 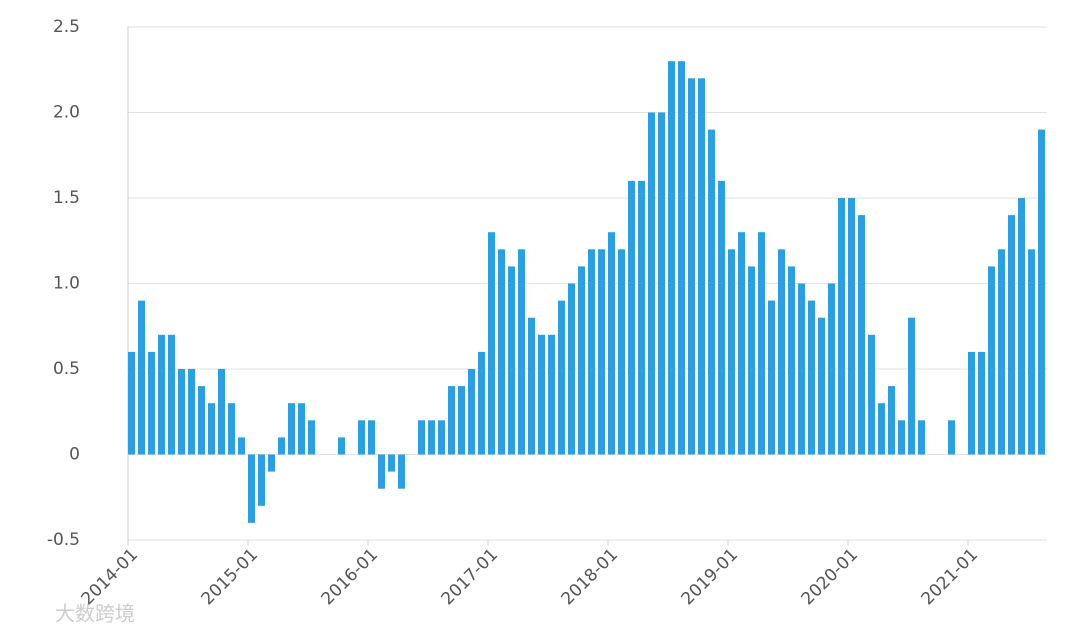 What do you see at coordinates (230, 577) in the screenshot?
I see `x-tick-label: 2015-01` at bounding box center [230, 577].